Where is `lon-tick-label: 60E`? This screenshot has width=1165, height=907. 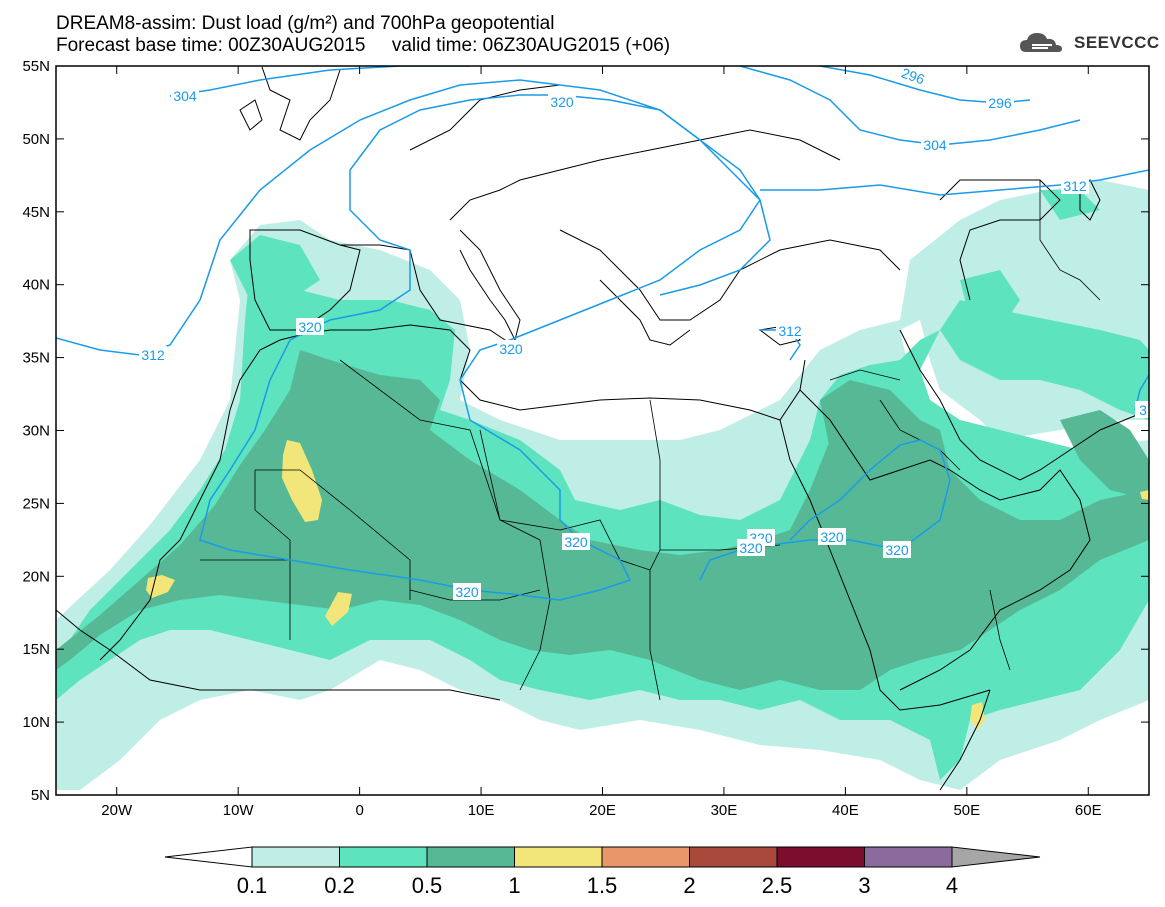 lon-tick-label: 60E is located at coordinates (1088, 810).